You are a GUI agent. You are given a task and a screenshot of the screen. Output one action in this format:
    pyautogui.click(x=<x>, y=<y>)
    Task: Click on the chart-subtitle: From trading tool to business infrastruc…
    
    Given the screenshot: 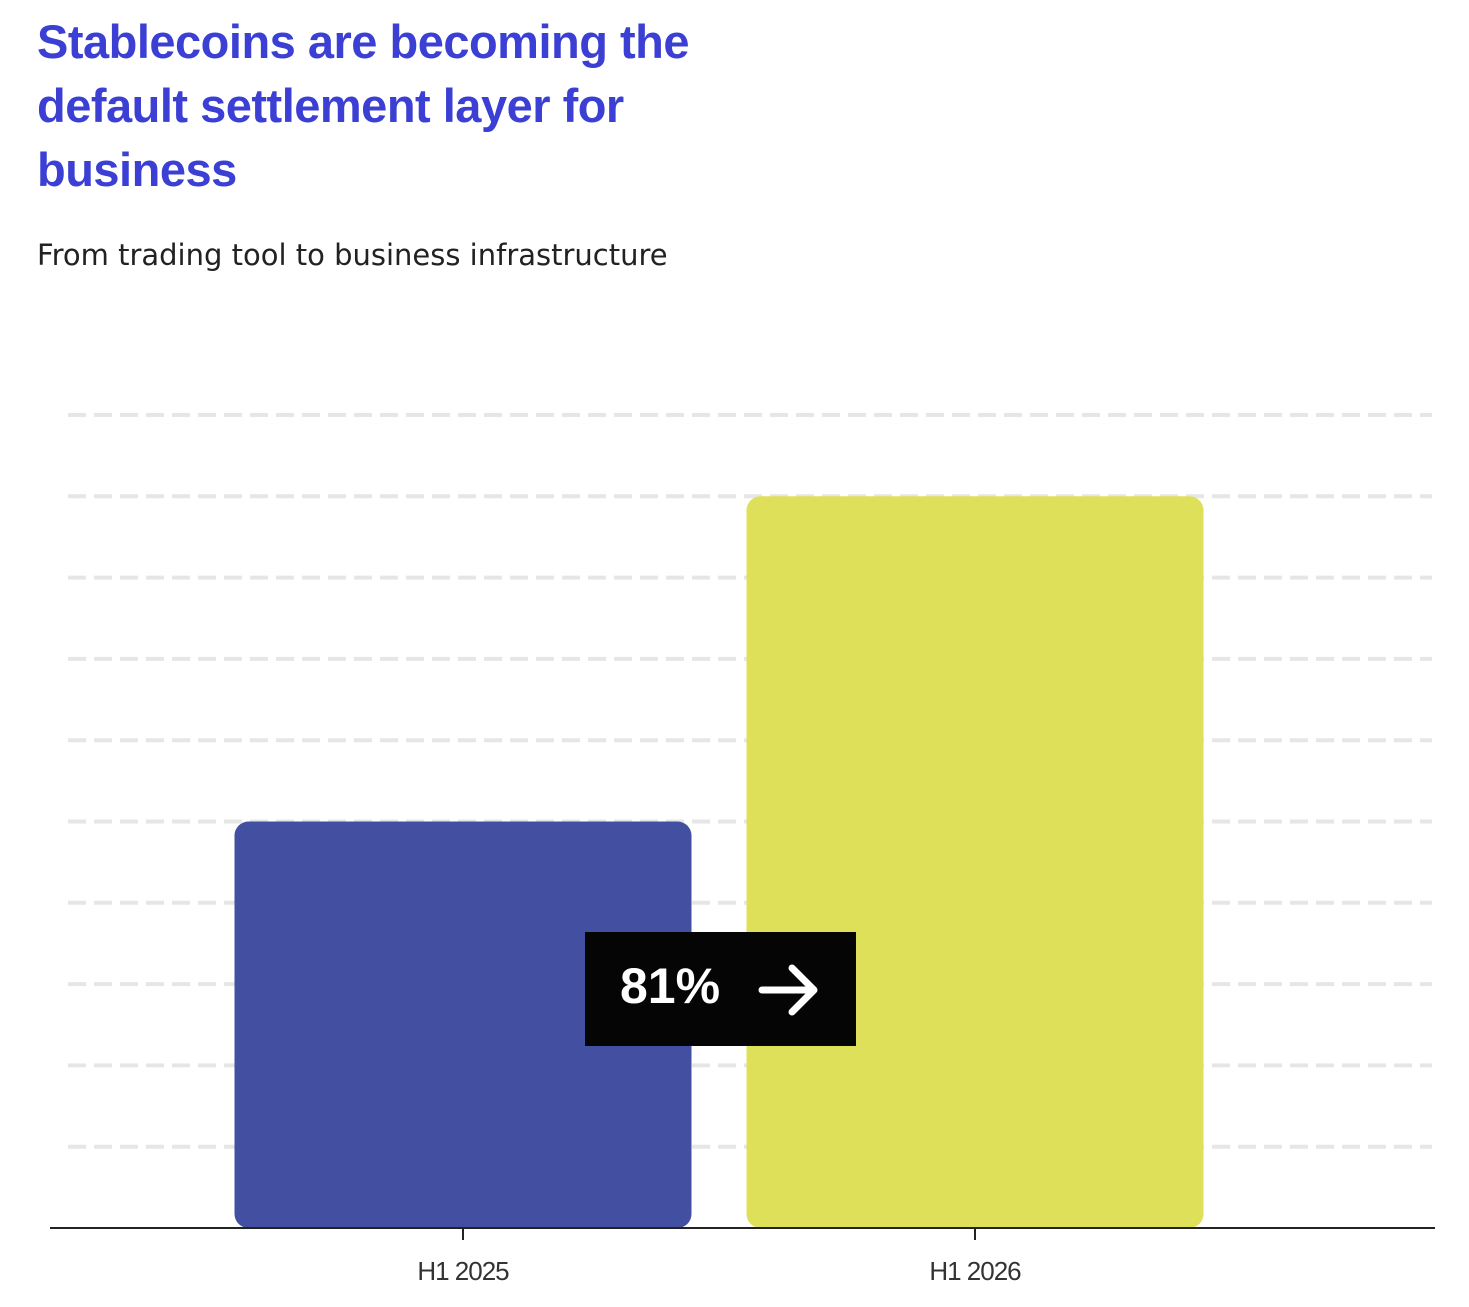 What is the action you would take?
    pyautogui.click(x=352, y=255)
    